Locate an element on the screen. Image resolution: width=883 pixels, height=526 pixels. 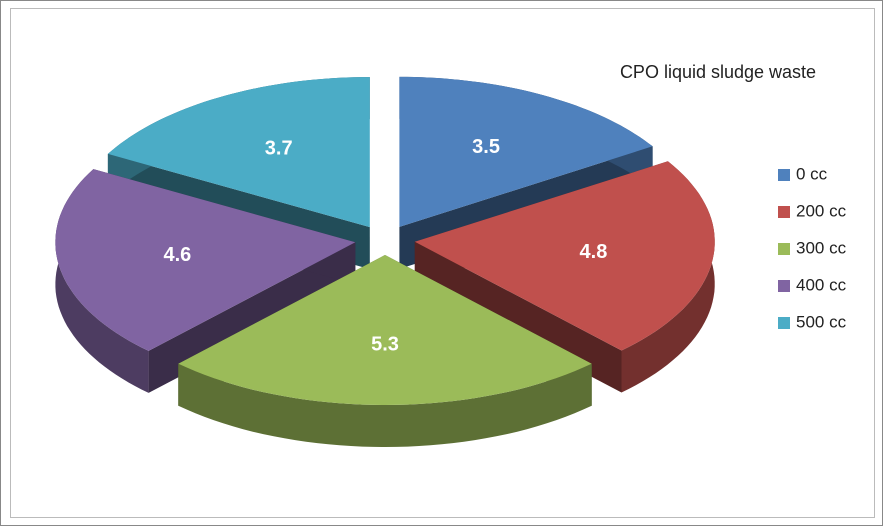
legend-label: 500 cc is located at coordinates (821, 321).